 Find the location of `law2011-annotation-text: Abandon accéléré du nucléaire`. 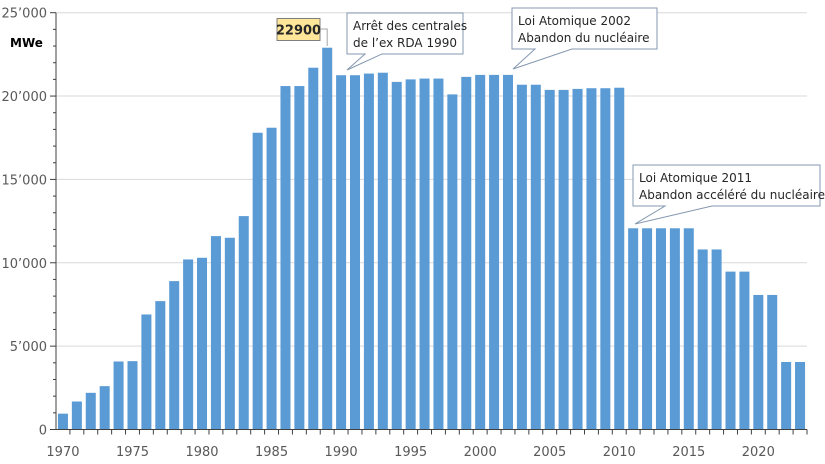

law2011-annotation-text: Abandon accéléré du nucléaire is located at coordinates (732, 195).